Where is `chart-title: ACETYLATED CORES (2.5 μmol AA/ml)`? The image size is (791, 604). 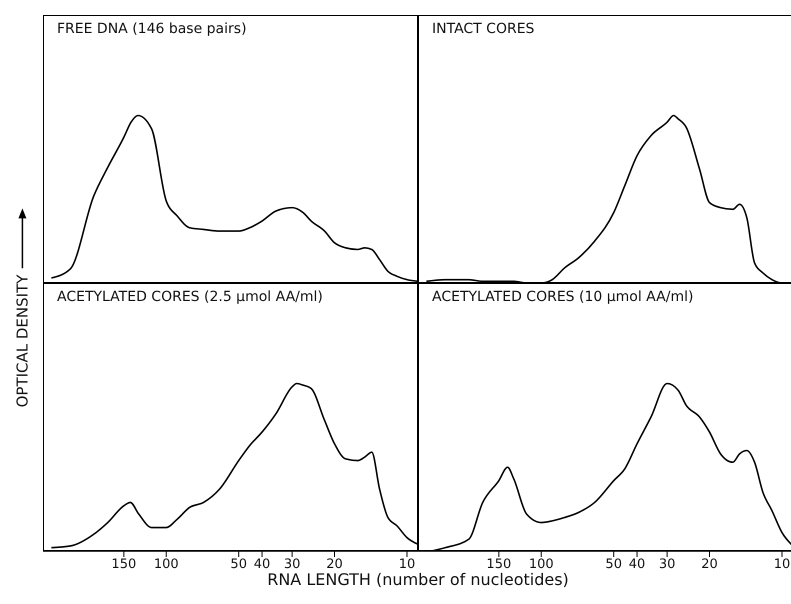 chart-title: ACETYLATED CORES (2.5 μmol AA/ml) is located at coordinates (190, 297).